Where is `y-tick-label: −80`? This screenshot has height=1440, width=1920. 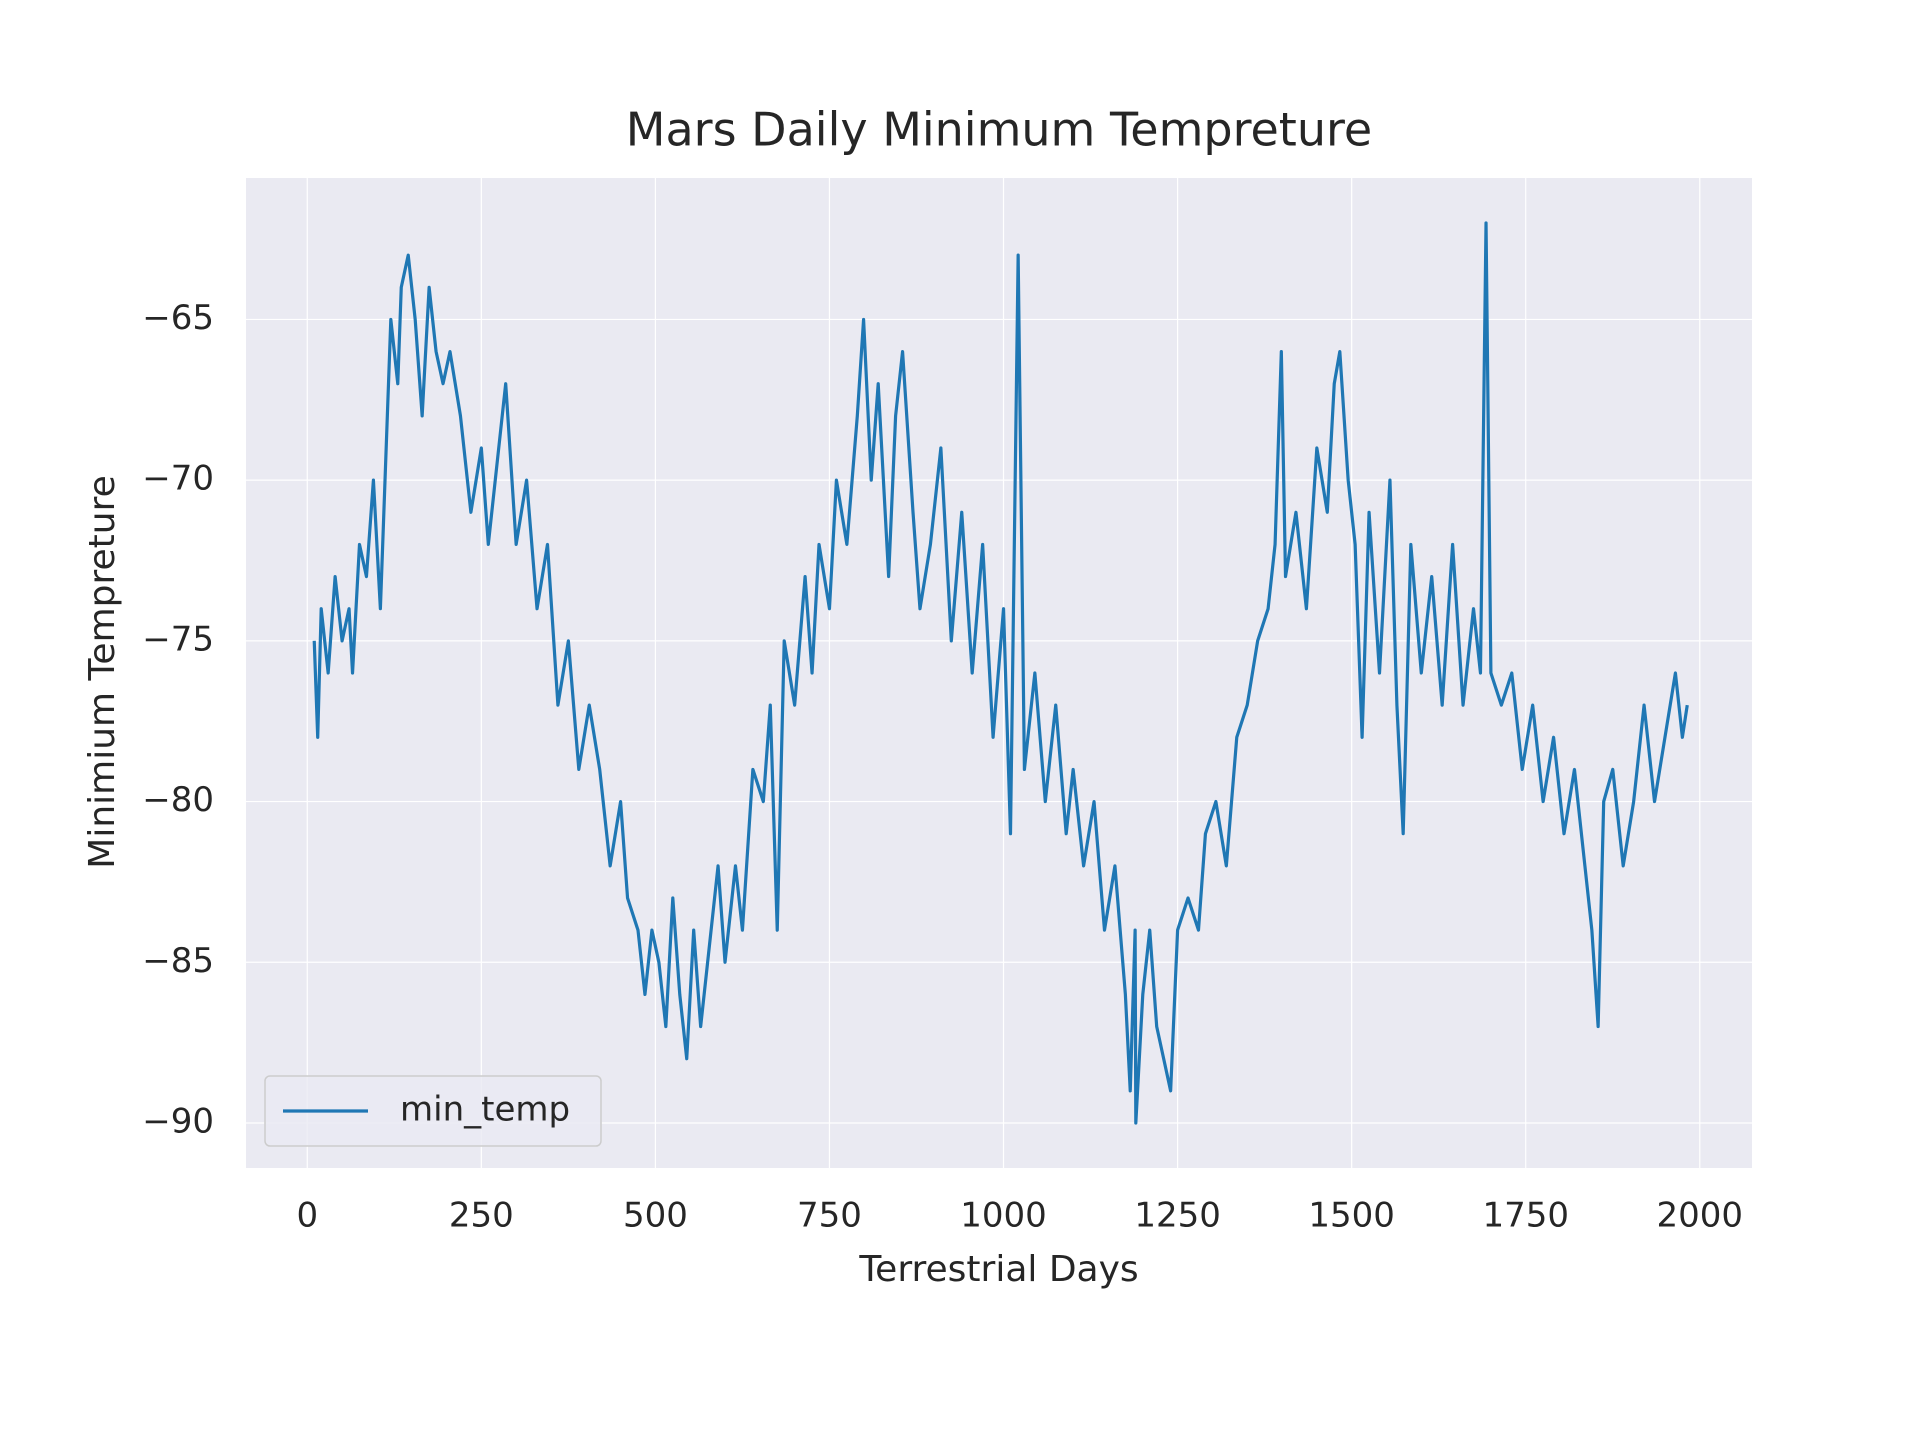
y-tick-label: −80 is located at coordinates (178, 800).